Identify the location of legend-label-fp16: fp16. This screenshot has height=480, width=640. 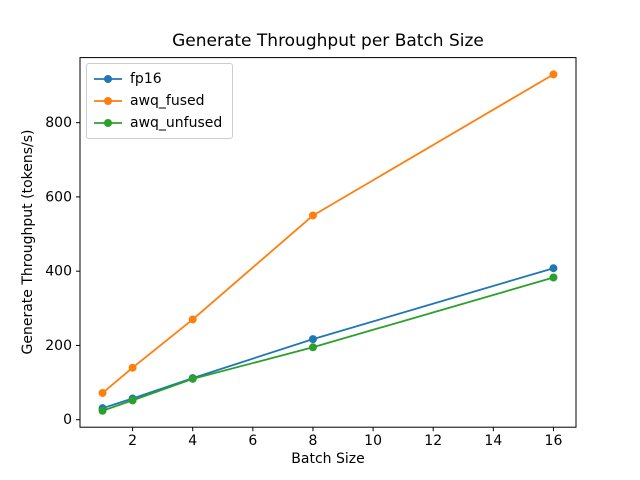
(146, 79).